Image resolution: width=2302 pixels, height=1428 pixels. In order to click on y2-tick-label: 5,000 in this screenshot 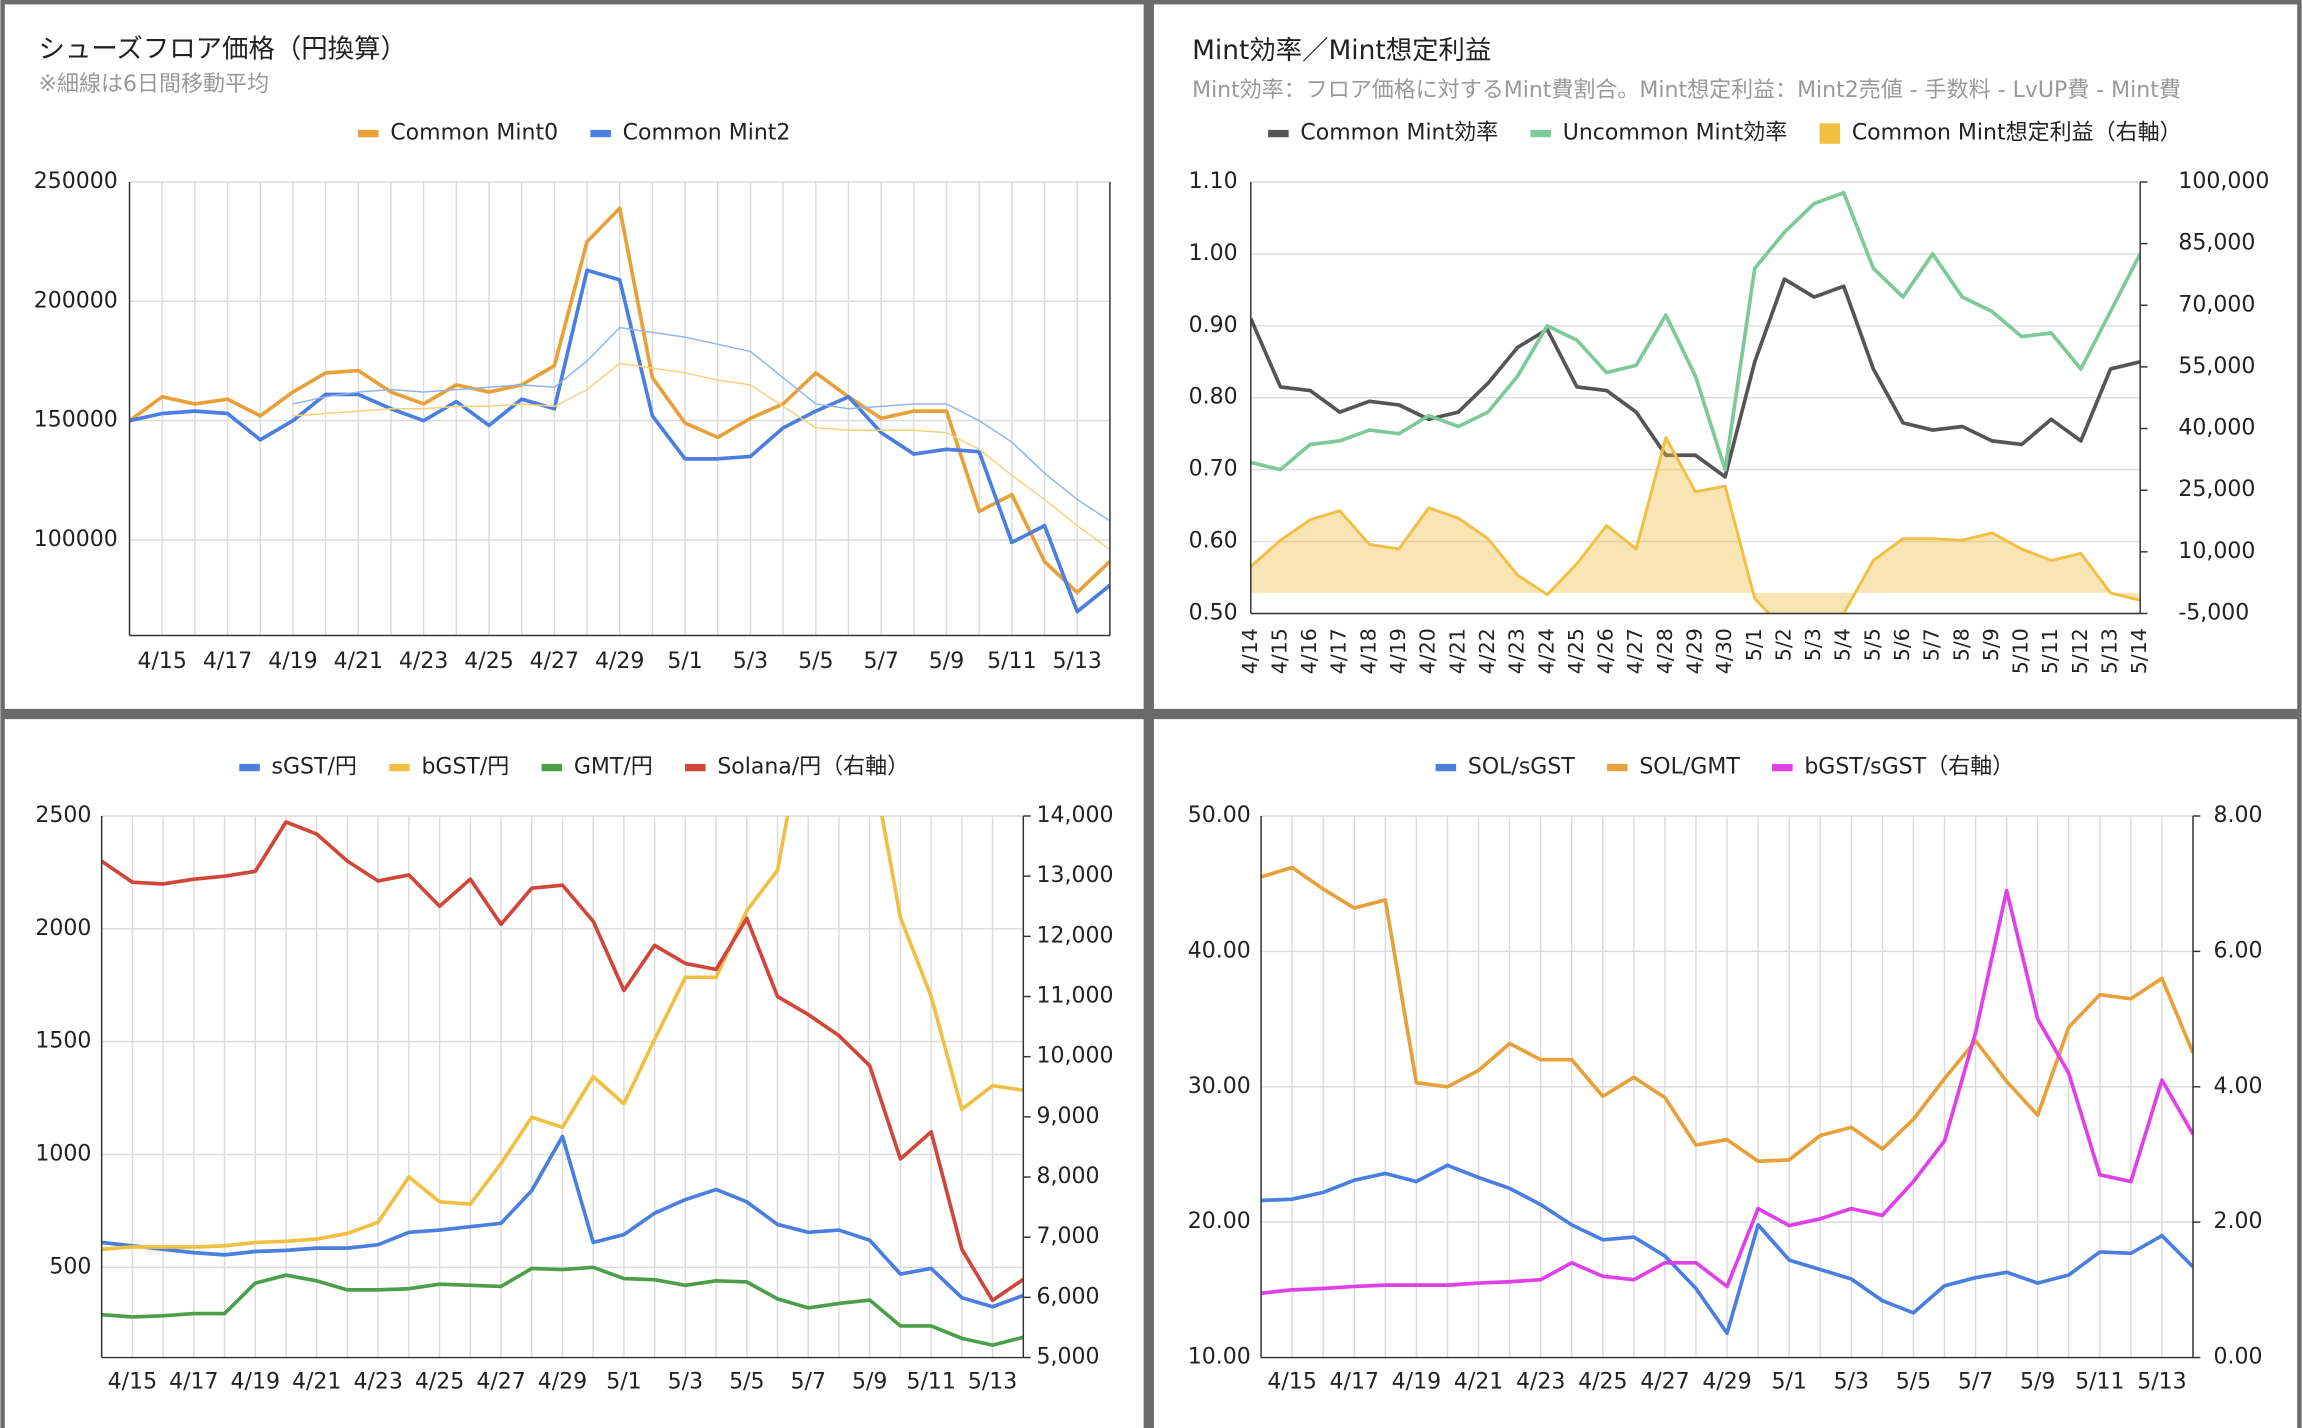, I will do `click(1068, 1357)`.